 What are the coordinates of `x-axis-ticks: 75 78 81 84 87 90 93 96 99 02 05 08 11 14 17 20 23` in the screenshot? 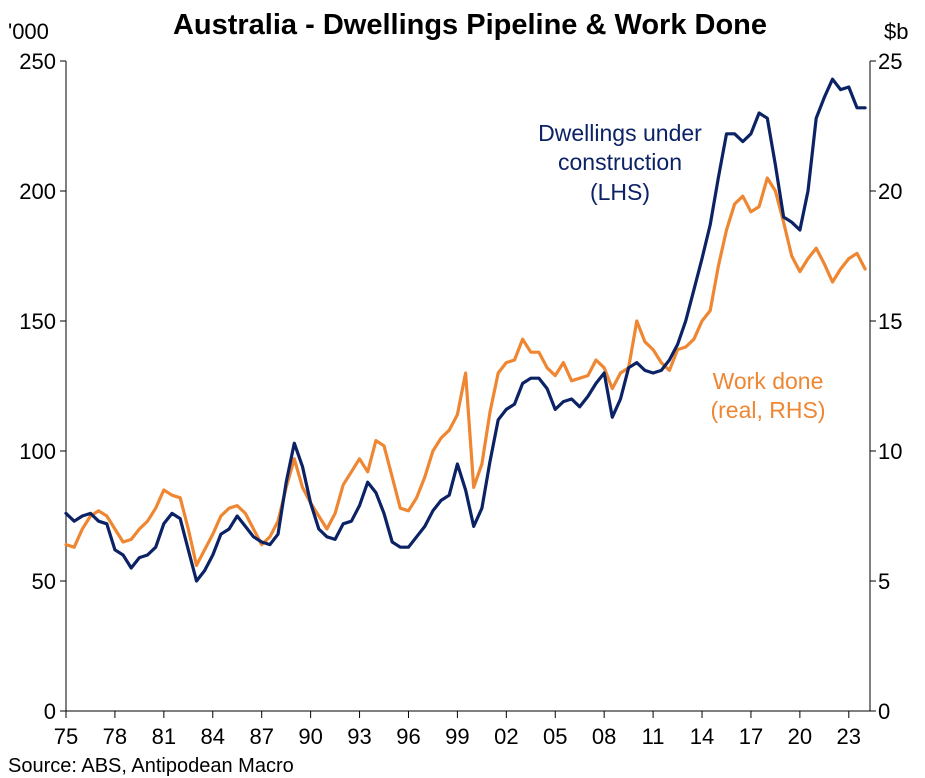 It's located at (457, 730).